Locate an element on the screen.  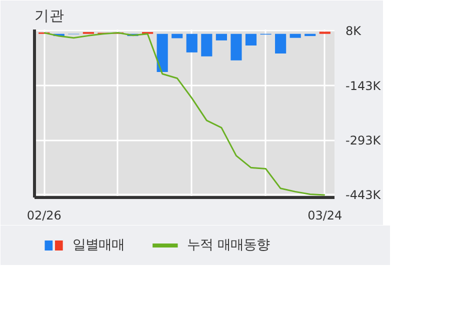
y-tick-label: 8K is located at coordinates (354, 31).